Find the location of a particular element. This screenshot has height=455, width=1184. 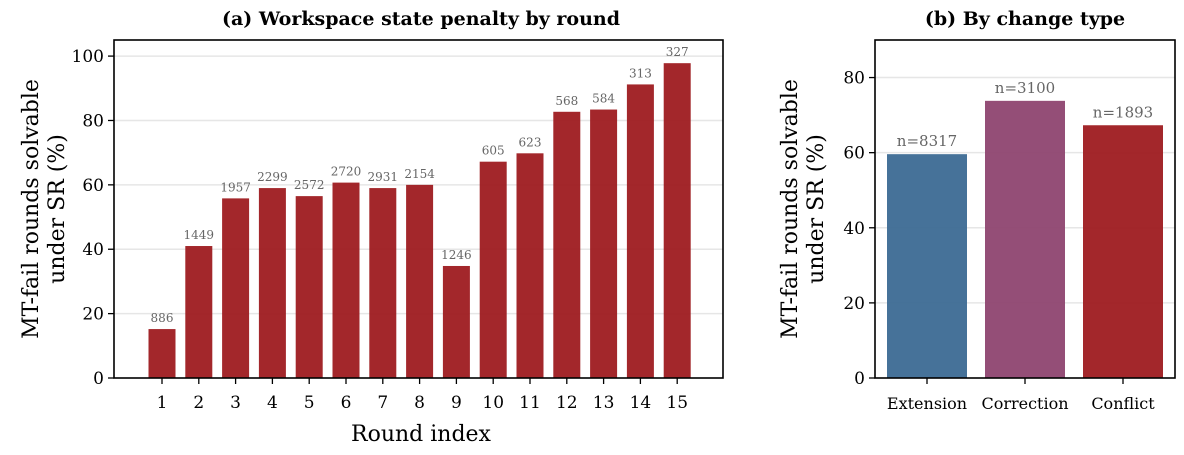

panel-b-data-labels: n=8317 n=3100 n=1893 is located at coordinates (1025, 114).